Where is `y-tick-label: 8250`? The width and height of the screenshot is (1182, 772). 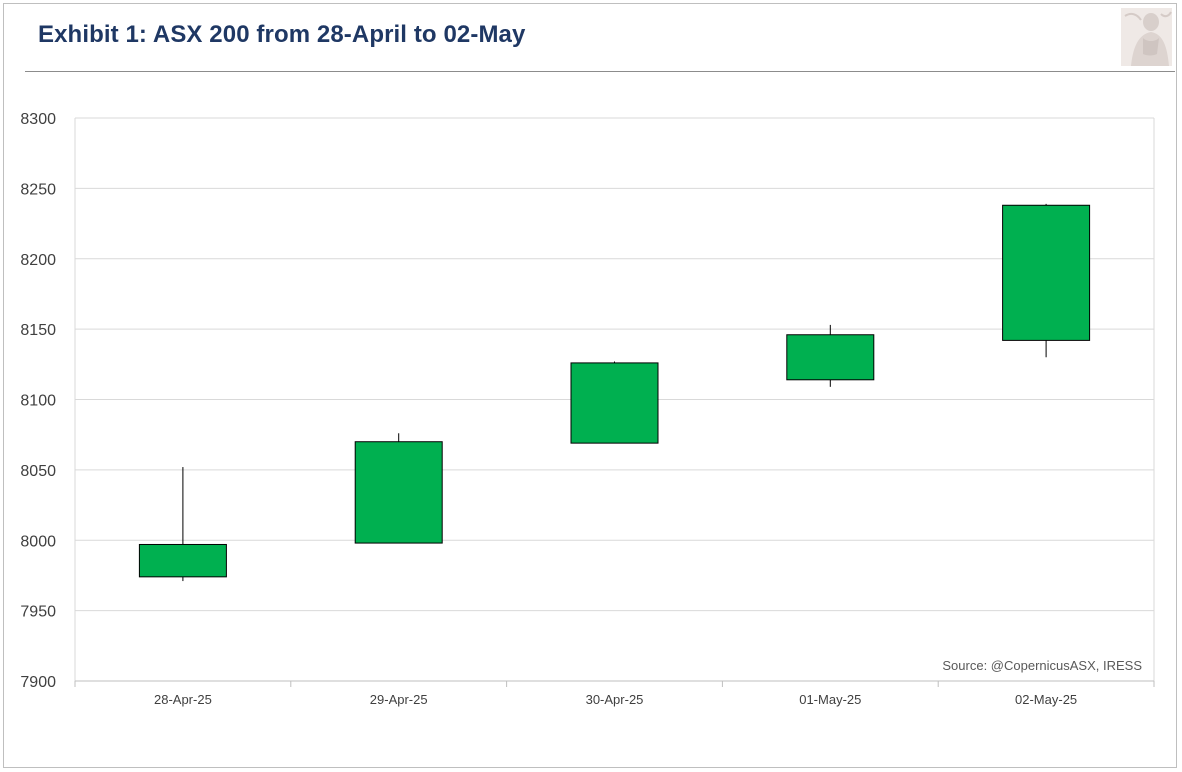
y-tick-label: 8250 is located at coordinates (38, 189).